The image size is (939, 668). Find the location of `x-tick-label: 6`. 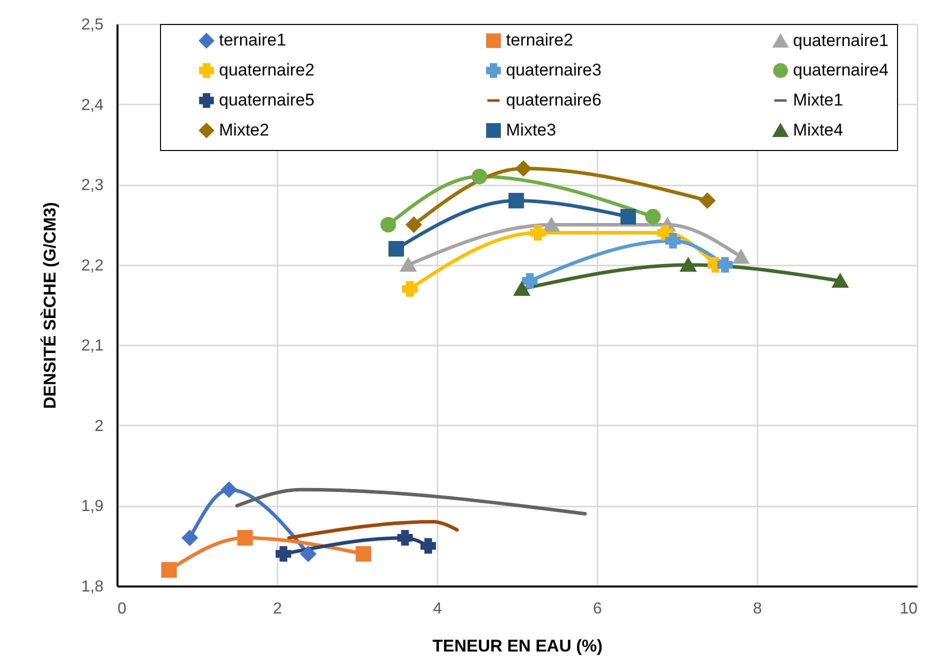

x-tick-label: 6 is located at coordinates (597, 609).